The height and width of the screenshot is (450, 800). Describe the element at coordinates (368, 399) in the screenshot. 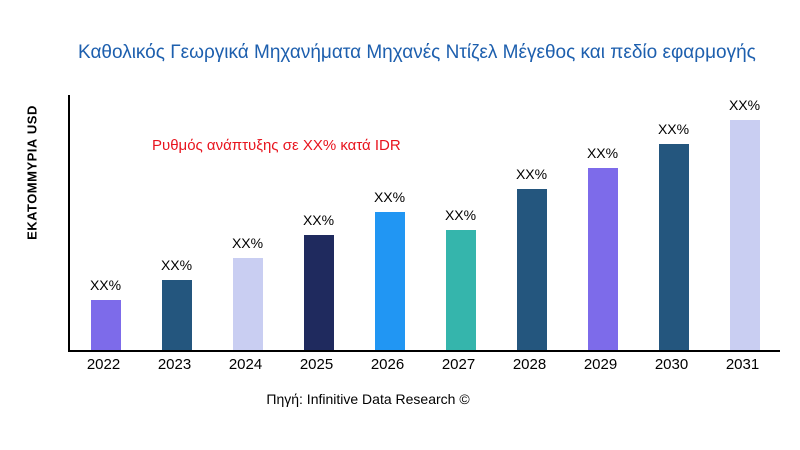

I see `source-attribution: Πηγή: Infinitive Data Research ©` at that location.